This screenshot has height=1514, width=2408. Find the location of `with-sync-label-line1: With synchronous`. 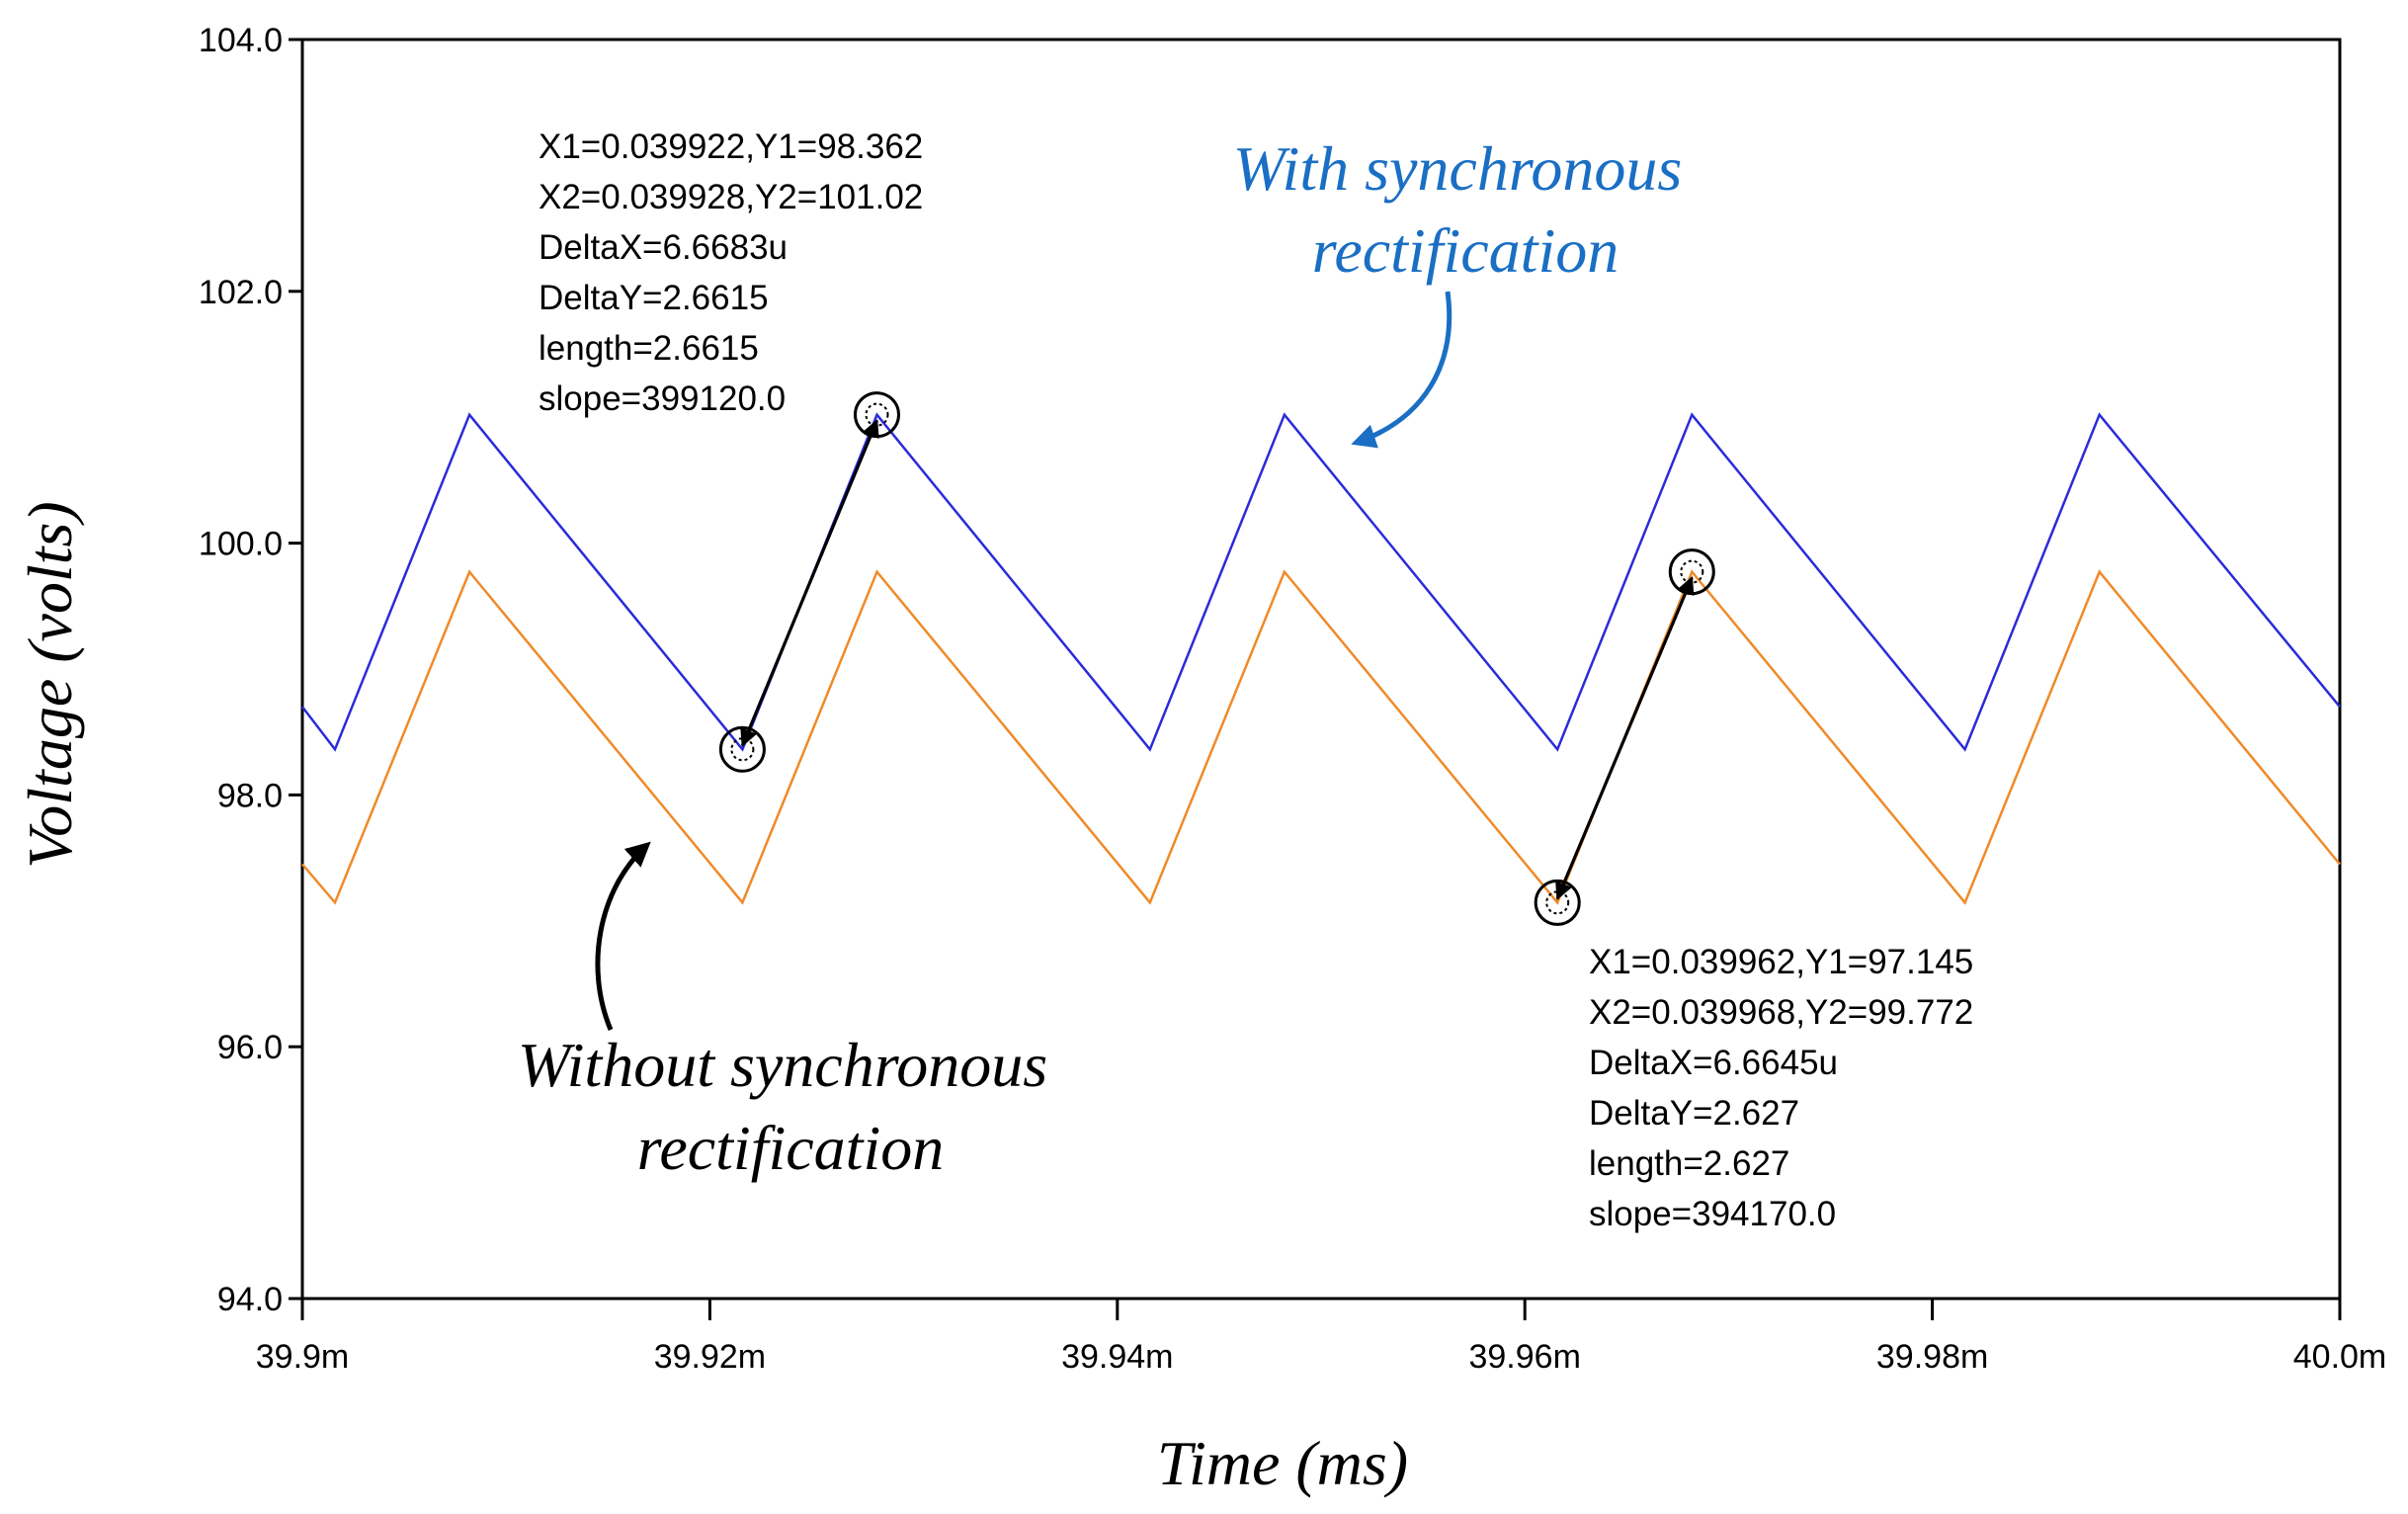

with-sync-label-line1: With synchronous is located at coordinates (1458, 168).